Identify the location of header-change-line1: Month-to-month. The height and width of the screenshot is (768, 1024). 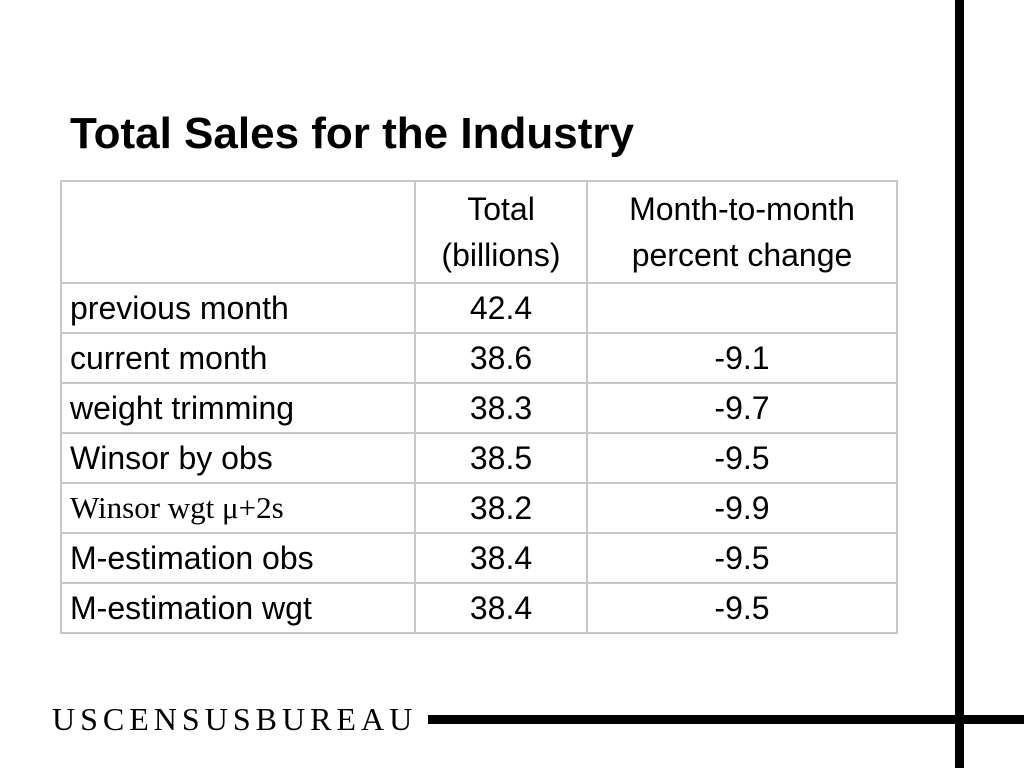
(742, 209).